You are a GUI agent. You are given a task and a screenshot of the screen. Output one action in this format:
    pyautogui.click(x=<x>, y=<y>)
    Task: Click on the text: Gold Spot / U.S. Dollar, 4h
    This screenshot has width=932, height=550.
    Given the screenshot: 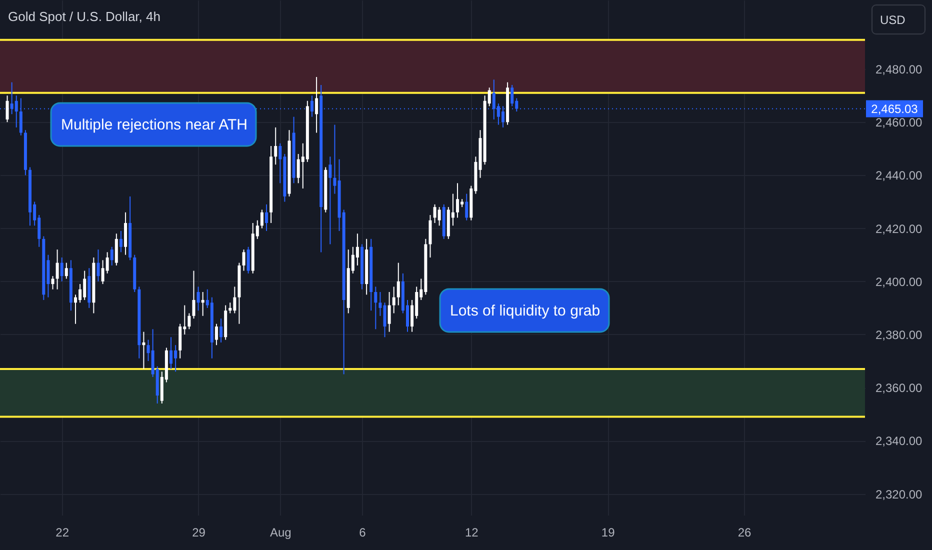 What is the action you would take?
    pyautogui.click(x=84, y=16)
    